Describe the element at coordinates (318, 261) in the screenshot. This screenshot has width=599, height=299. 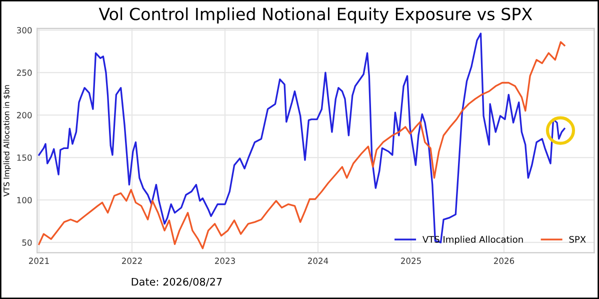
I see `x-tick-label: 2024` at that location.